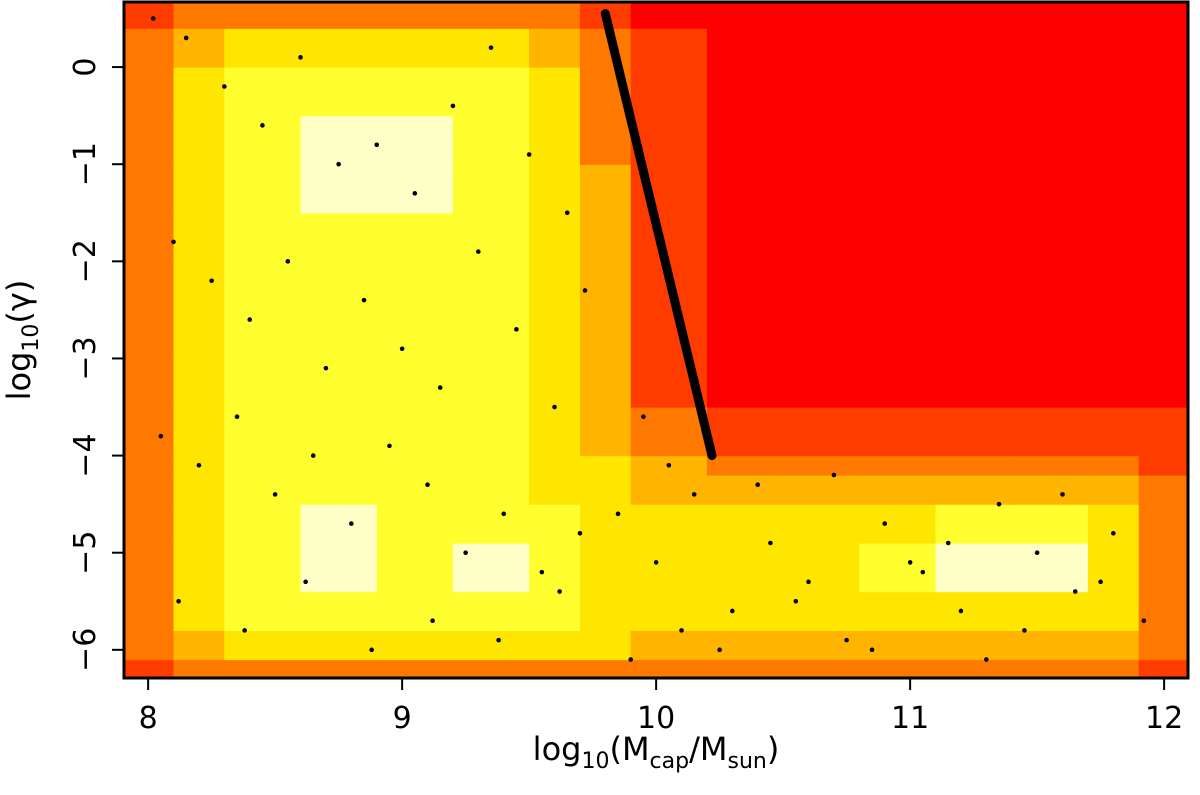  Describe the element at coordinates (85, 358) in the screenshot. I see `y-tick-label: −3` at that location.